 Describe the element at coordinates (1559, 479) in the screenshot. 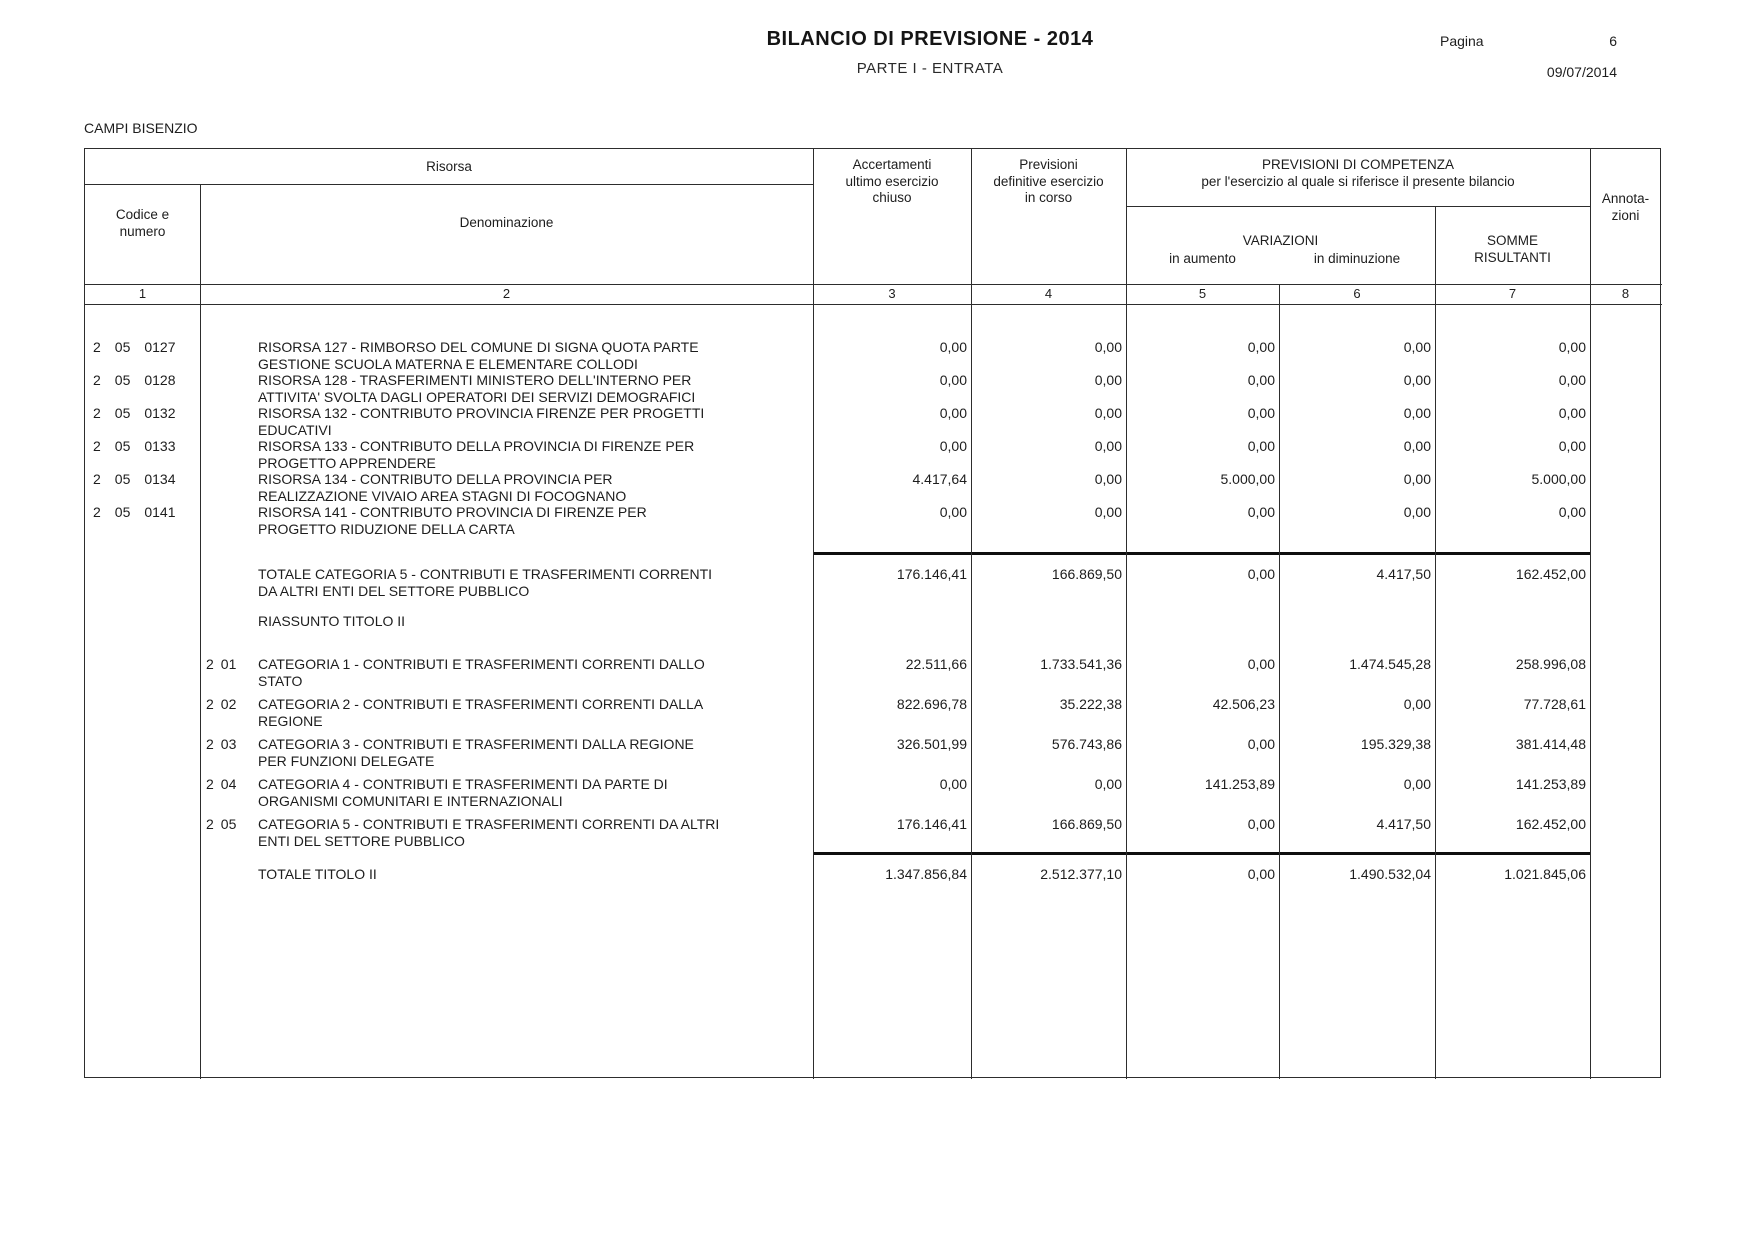

I see `row-value: 5.000,00` at that location.